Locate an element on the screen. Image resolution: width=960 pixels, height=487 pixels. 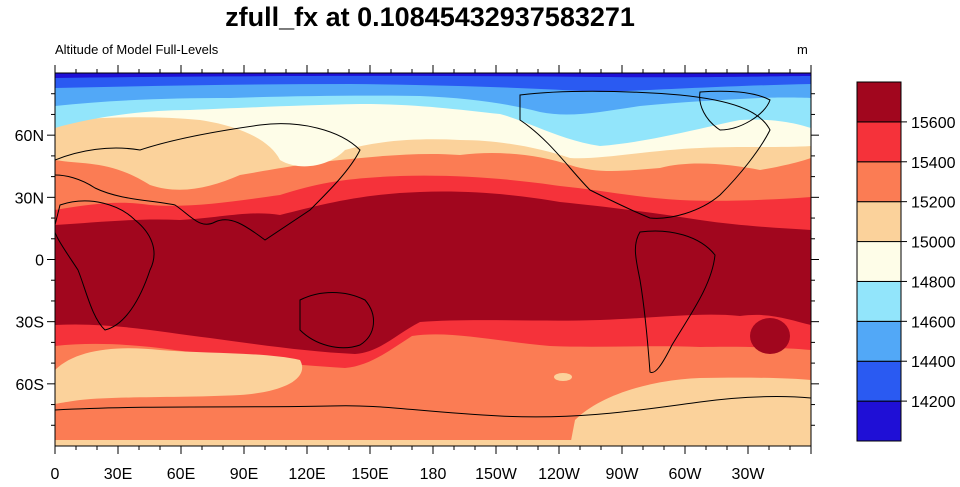
x-tick-label: 0 is located at coordinates (55, 474).